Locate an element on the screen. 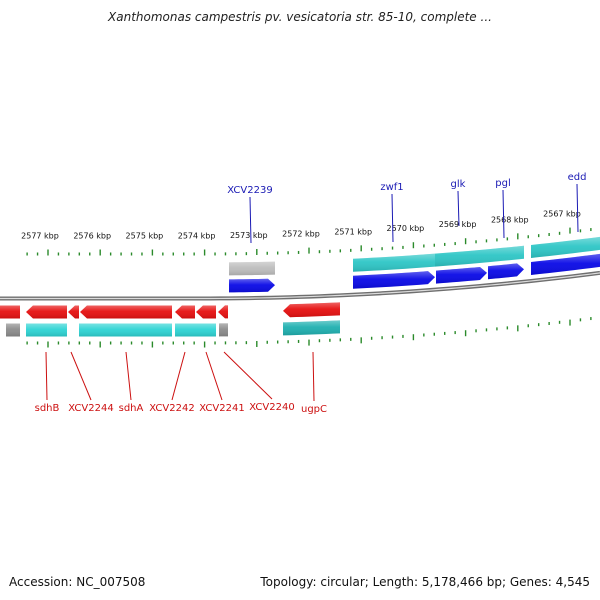 This screenshot has width=600, height=600. gene-label-reverse: XCV2241 is located at coordinates (221, 408).